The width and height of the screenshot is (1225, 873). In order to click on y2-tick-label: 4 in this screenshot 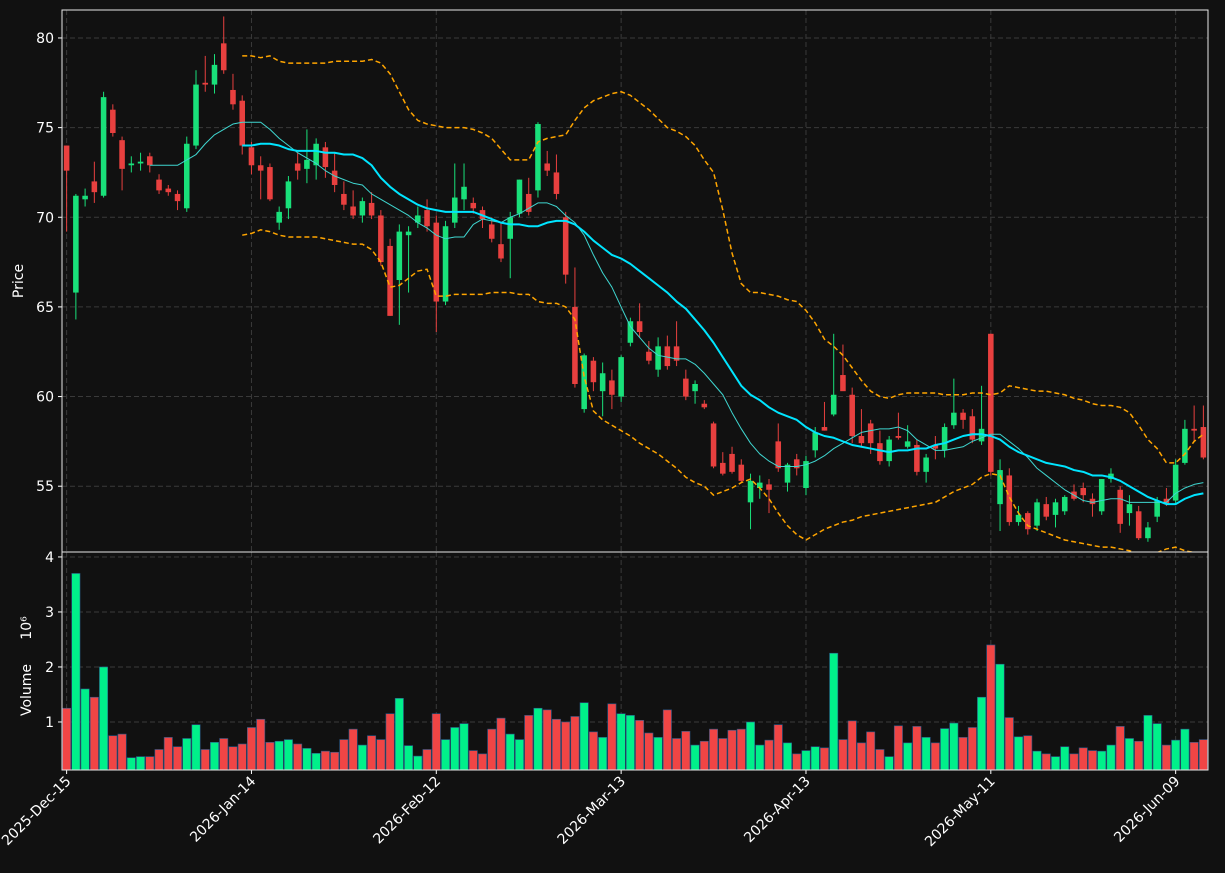, I will do `click(49, 558)`.